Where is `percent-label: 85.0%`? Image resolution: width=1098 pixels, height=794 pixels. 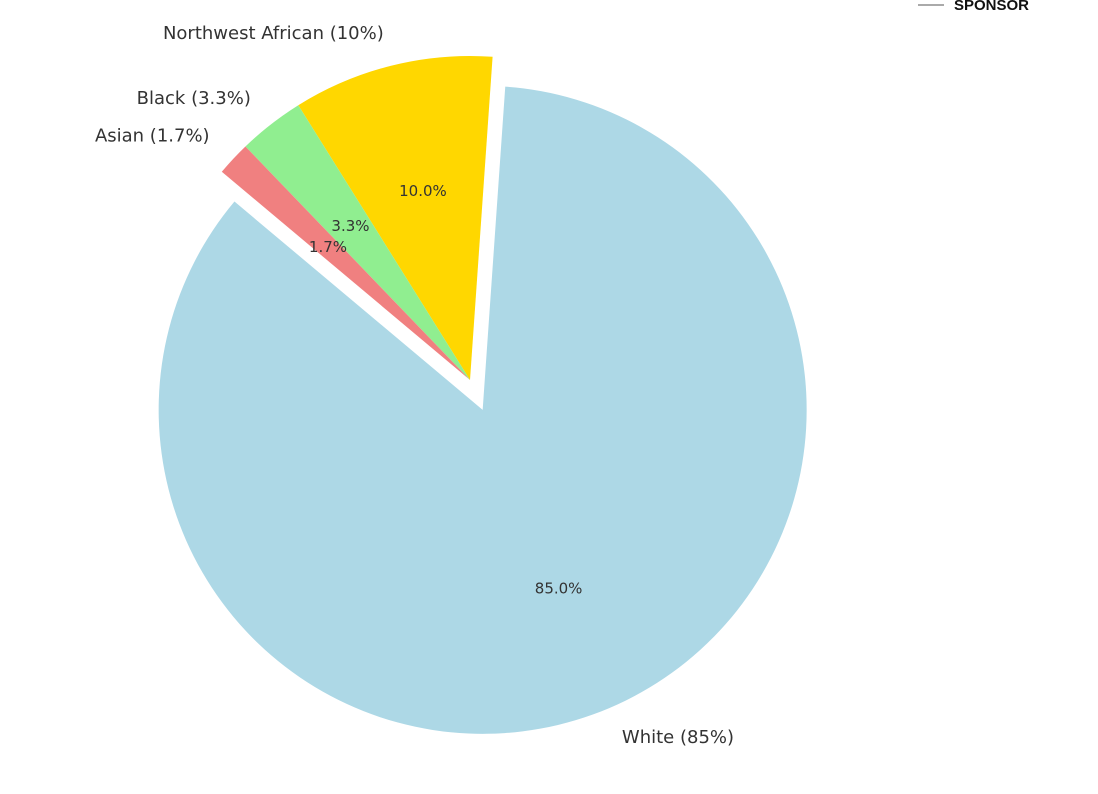
percent-label: 85.0% is located at coordinates (559, 588).